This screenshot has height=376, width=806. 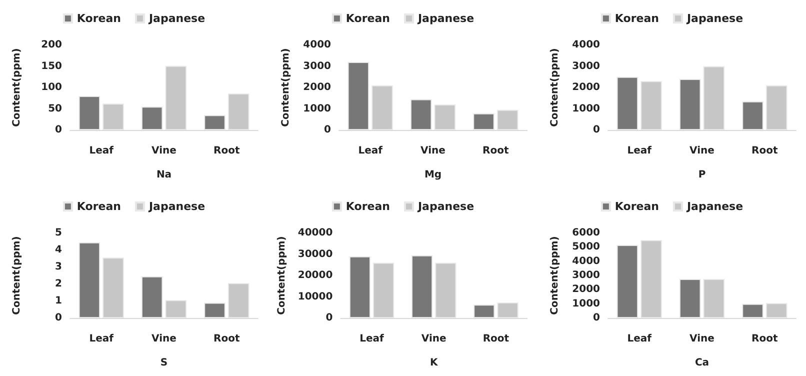 I want to click on y-tick-label: 1, so click(x=58, y=301).